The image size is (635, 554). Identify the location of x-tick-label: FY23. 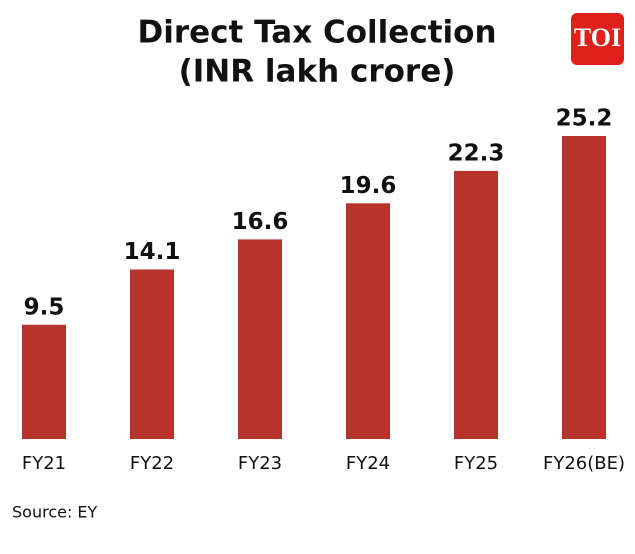
(260, 463).